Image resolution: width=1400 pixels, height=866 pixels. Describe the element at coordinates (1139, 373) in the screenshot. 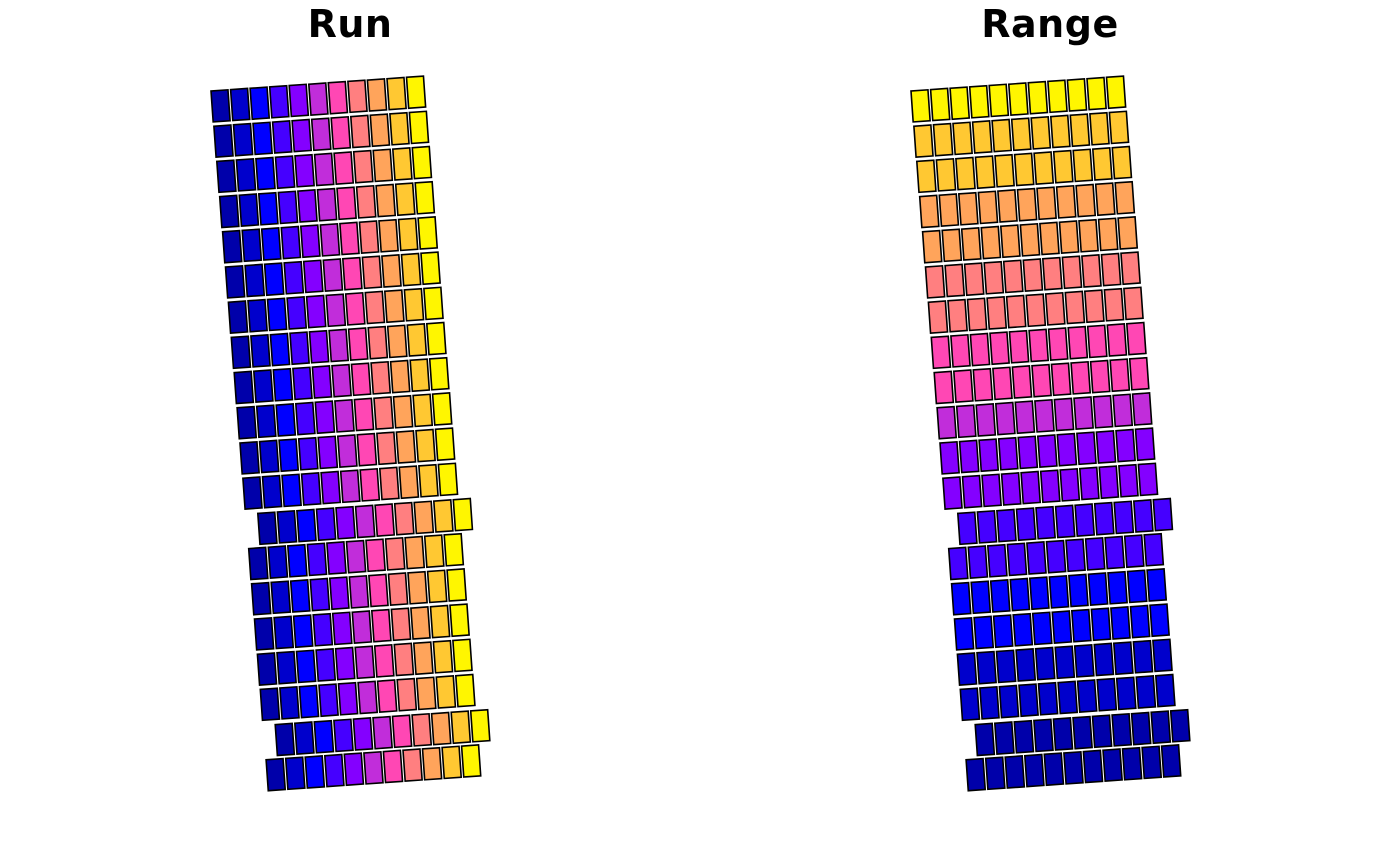

I see `grid-cell-range-r8-c10` at that location.